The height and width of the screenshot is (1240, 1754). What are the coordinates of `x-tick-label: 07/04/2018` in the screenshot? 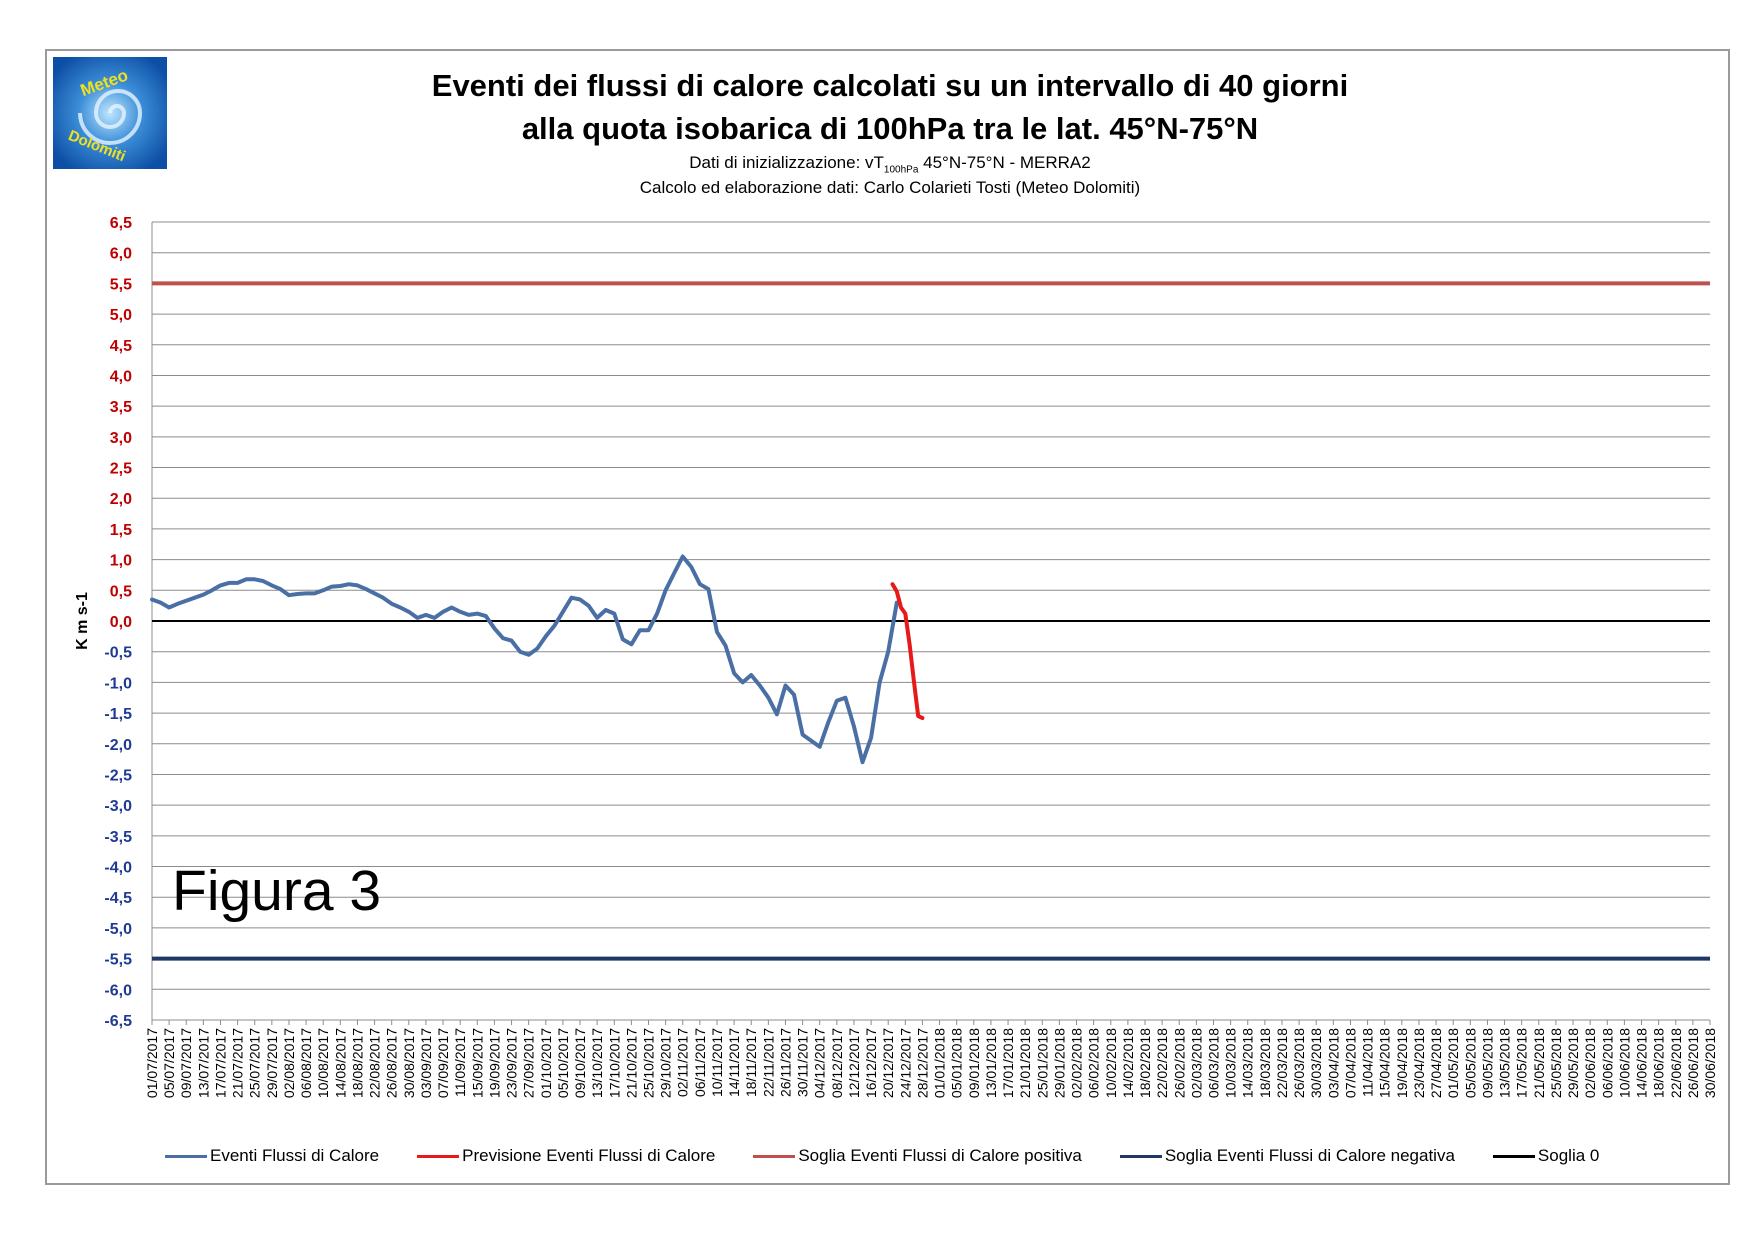 It's located at (1350, 1063).